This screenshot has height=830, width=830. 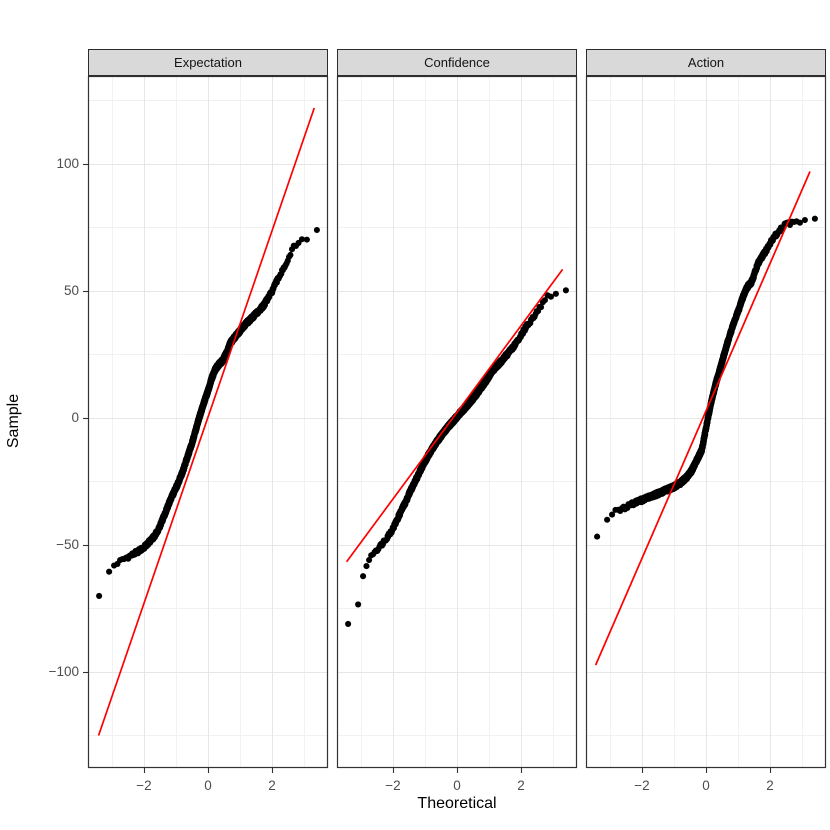 What do you see at coordinates (67, 544) in the screenshot?
I see `y-tick-label: −50` at bounding box center [67, 544].